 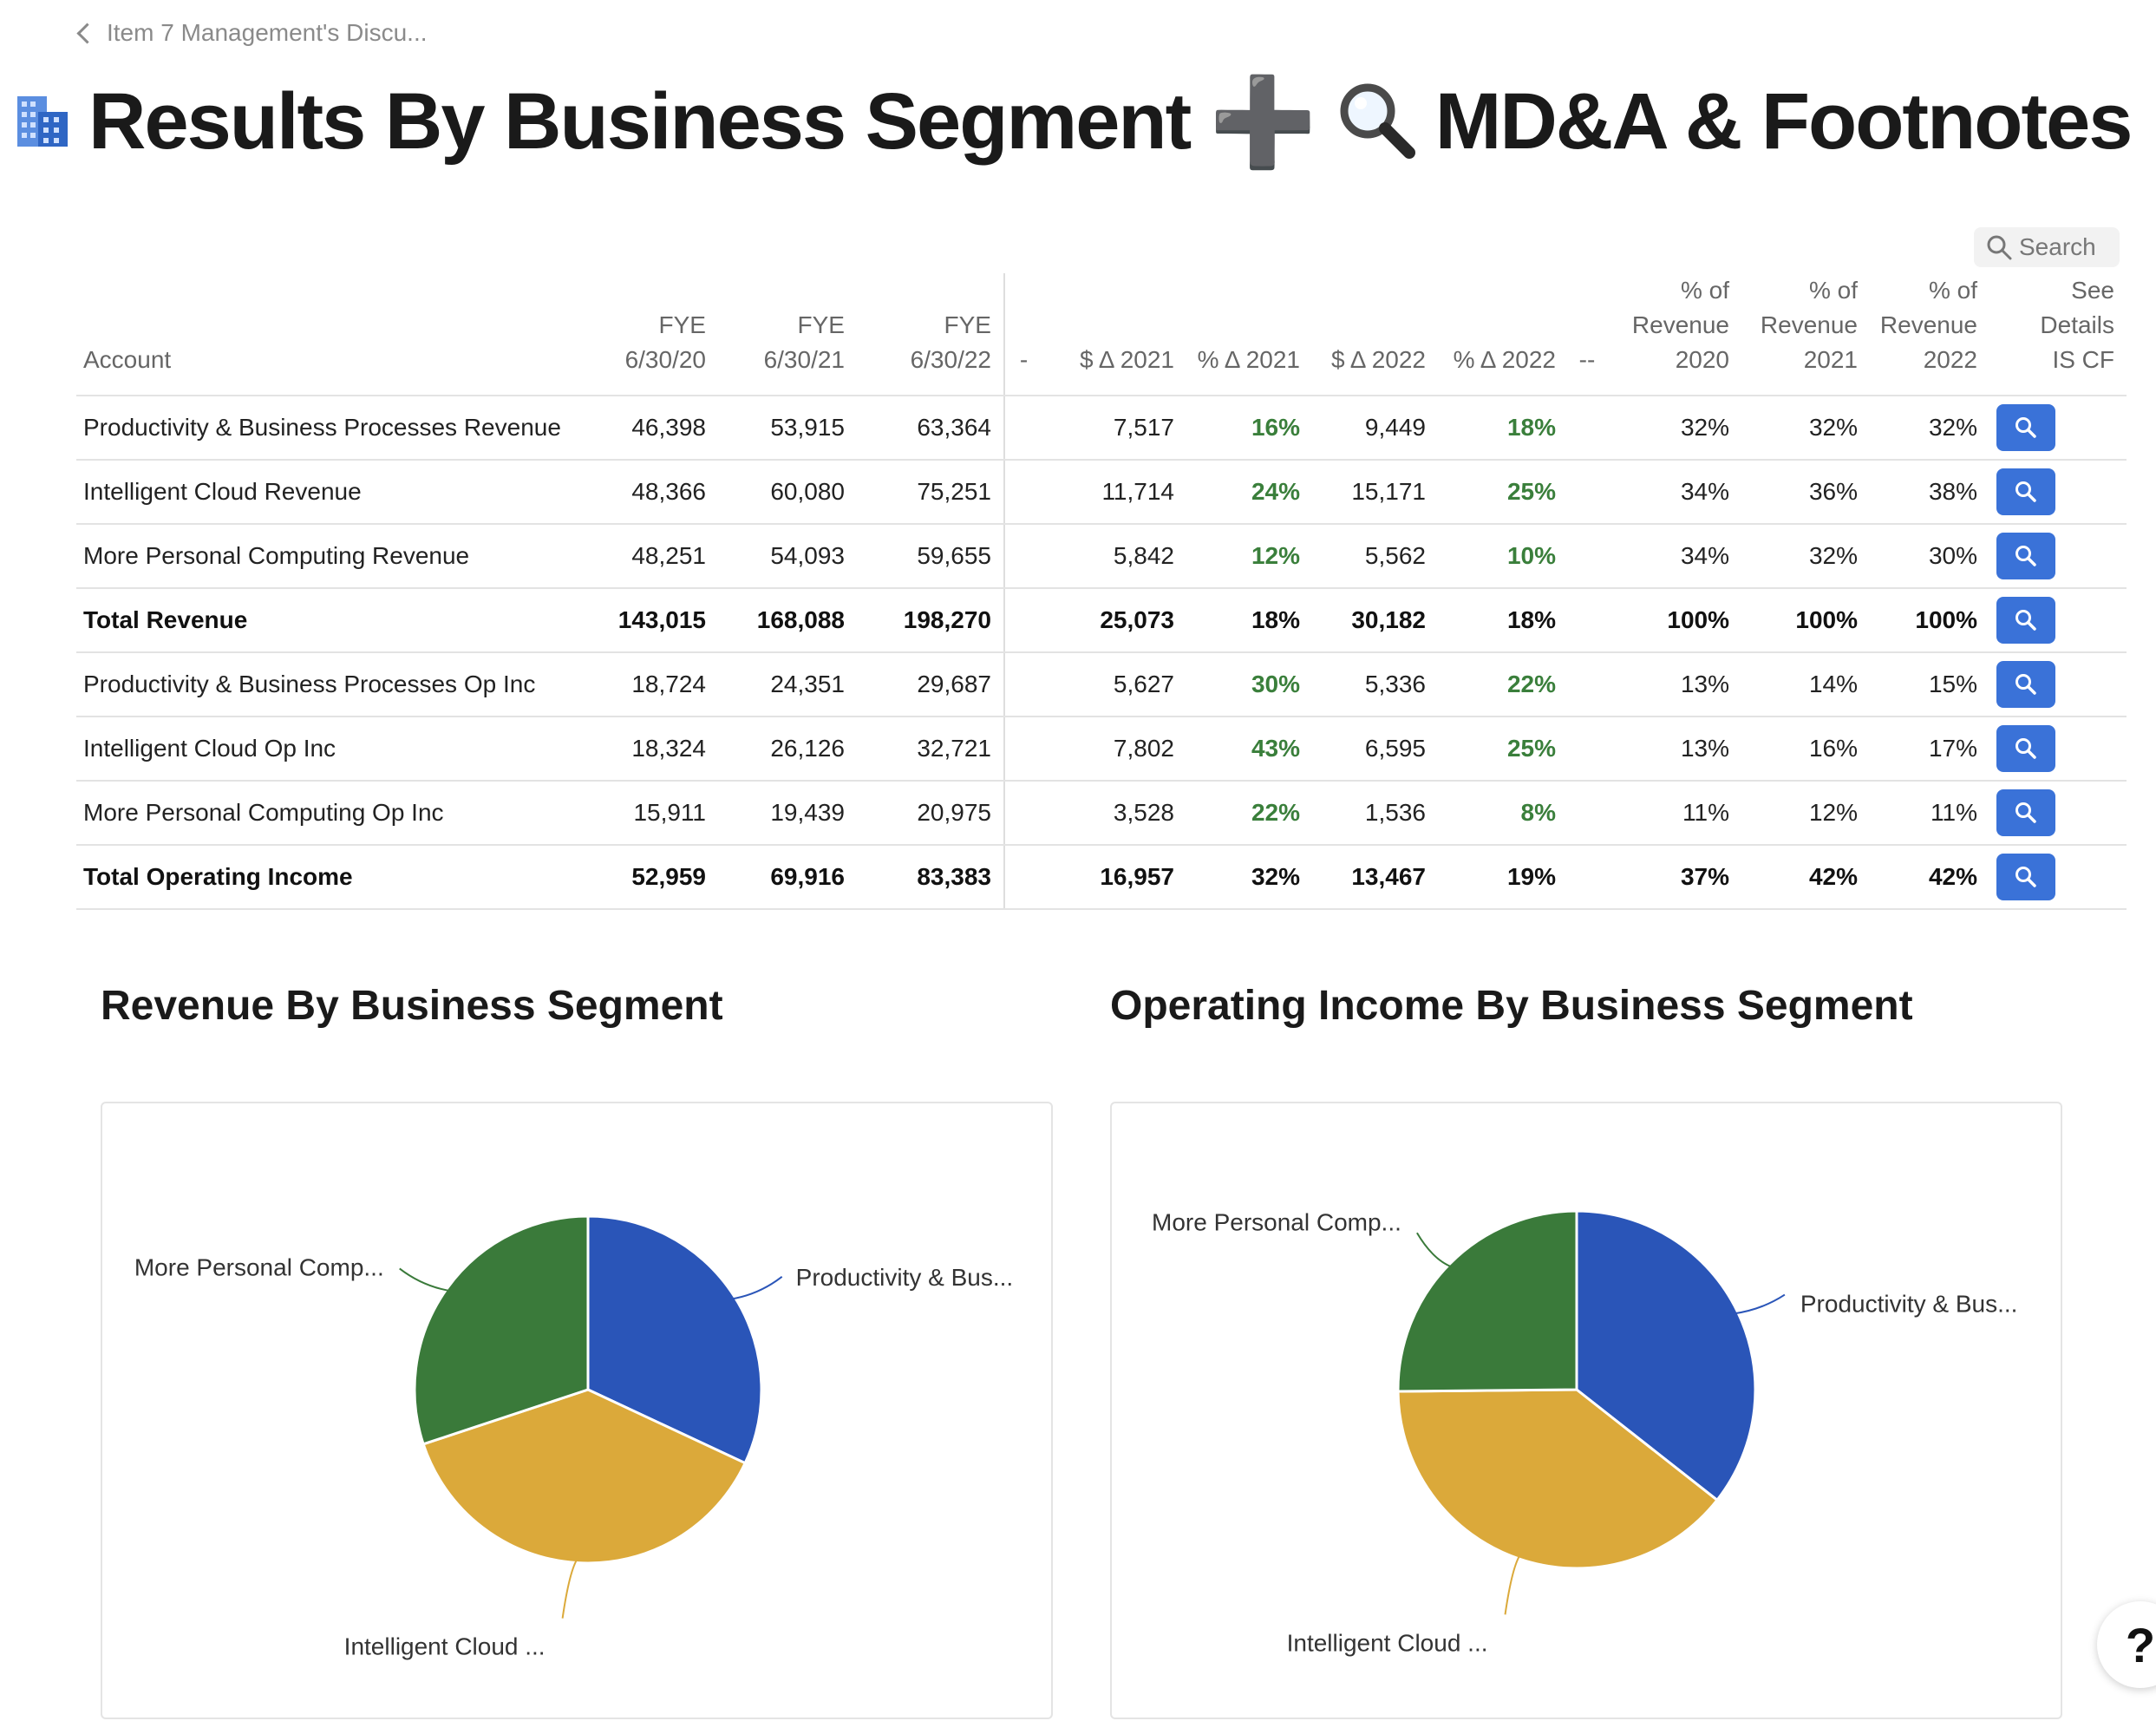 What do you see at coordinates (1026, 334) in the screenshot?
I see `column-header: -` at bounding box center [1026, 334].